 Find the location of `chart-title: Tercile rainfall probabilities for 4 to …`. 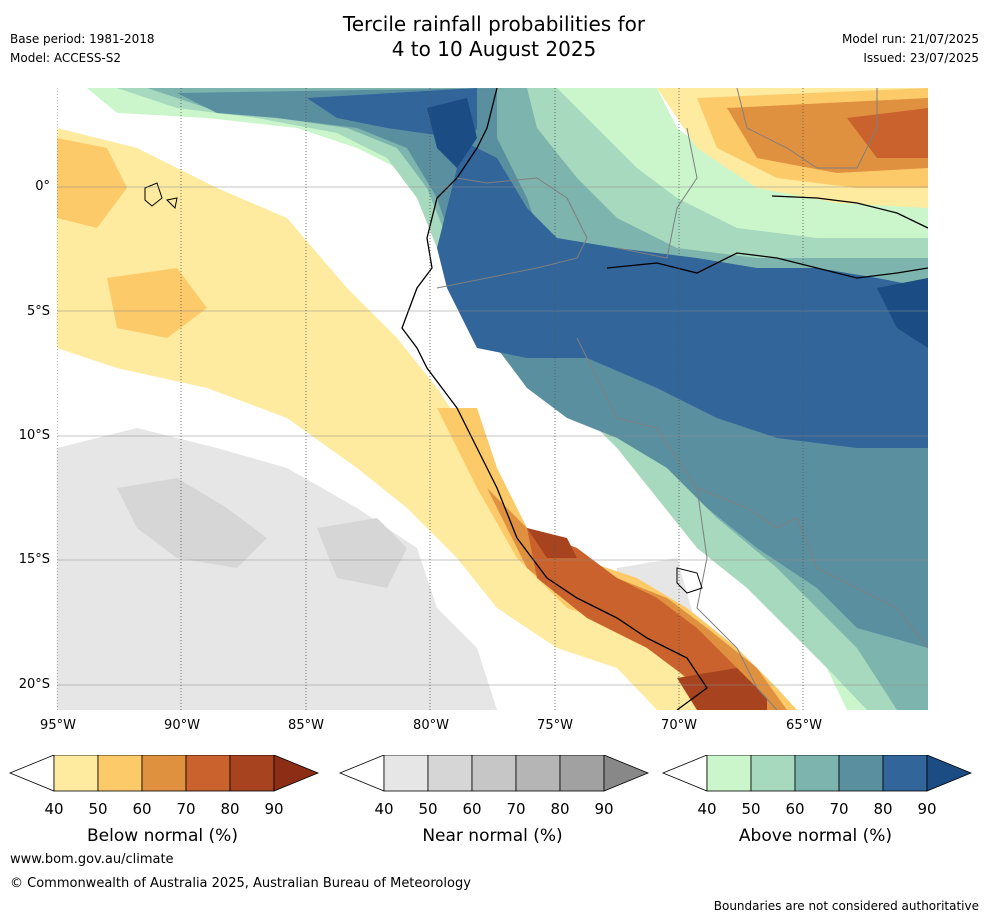

chart-title: Tercile rainfall probabilities for 4 to … is located at coordinates (494, 37).